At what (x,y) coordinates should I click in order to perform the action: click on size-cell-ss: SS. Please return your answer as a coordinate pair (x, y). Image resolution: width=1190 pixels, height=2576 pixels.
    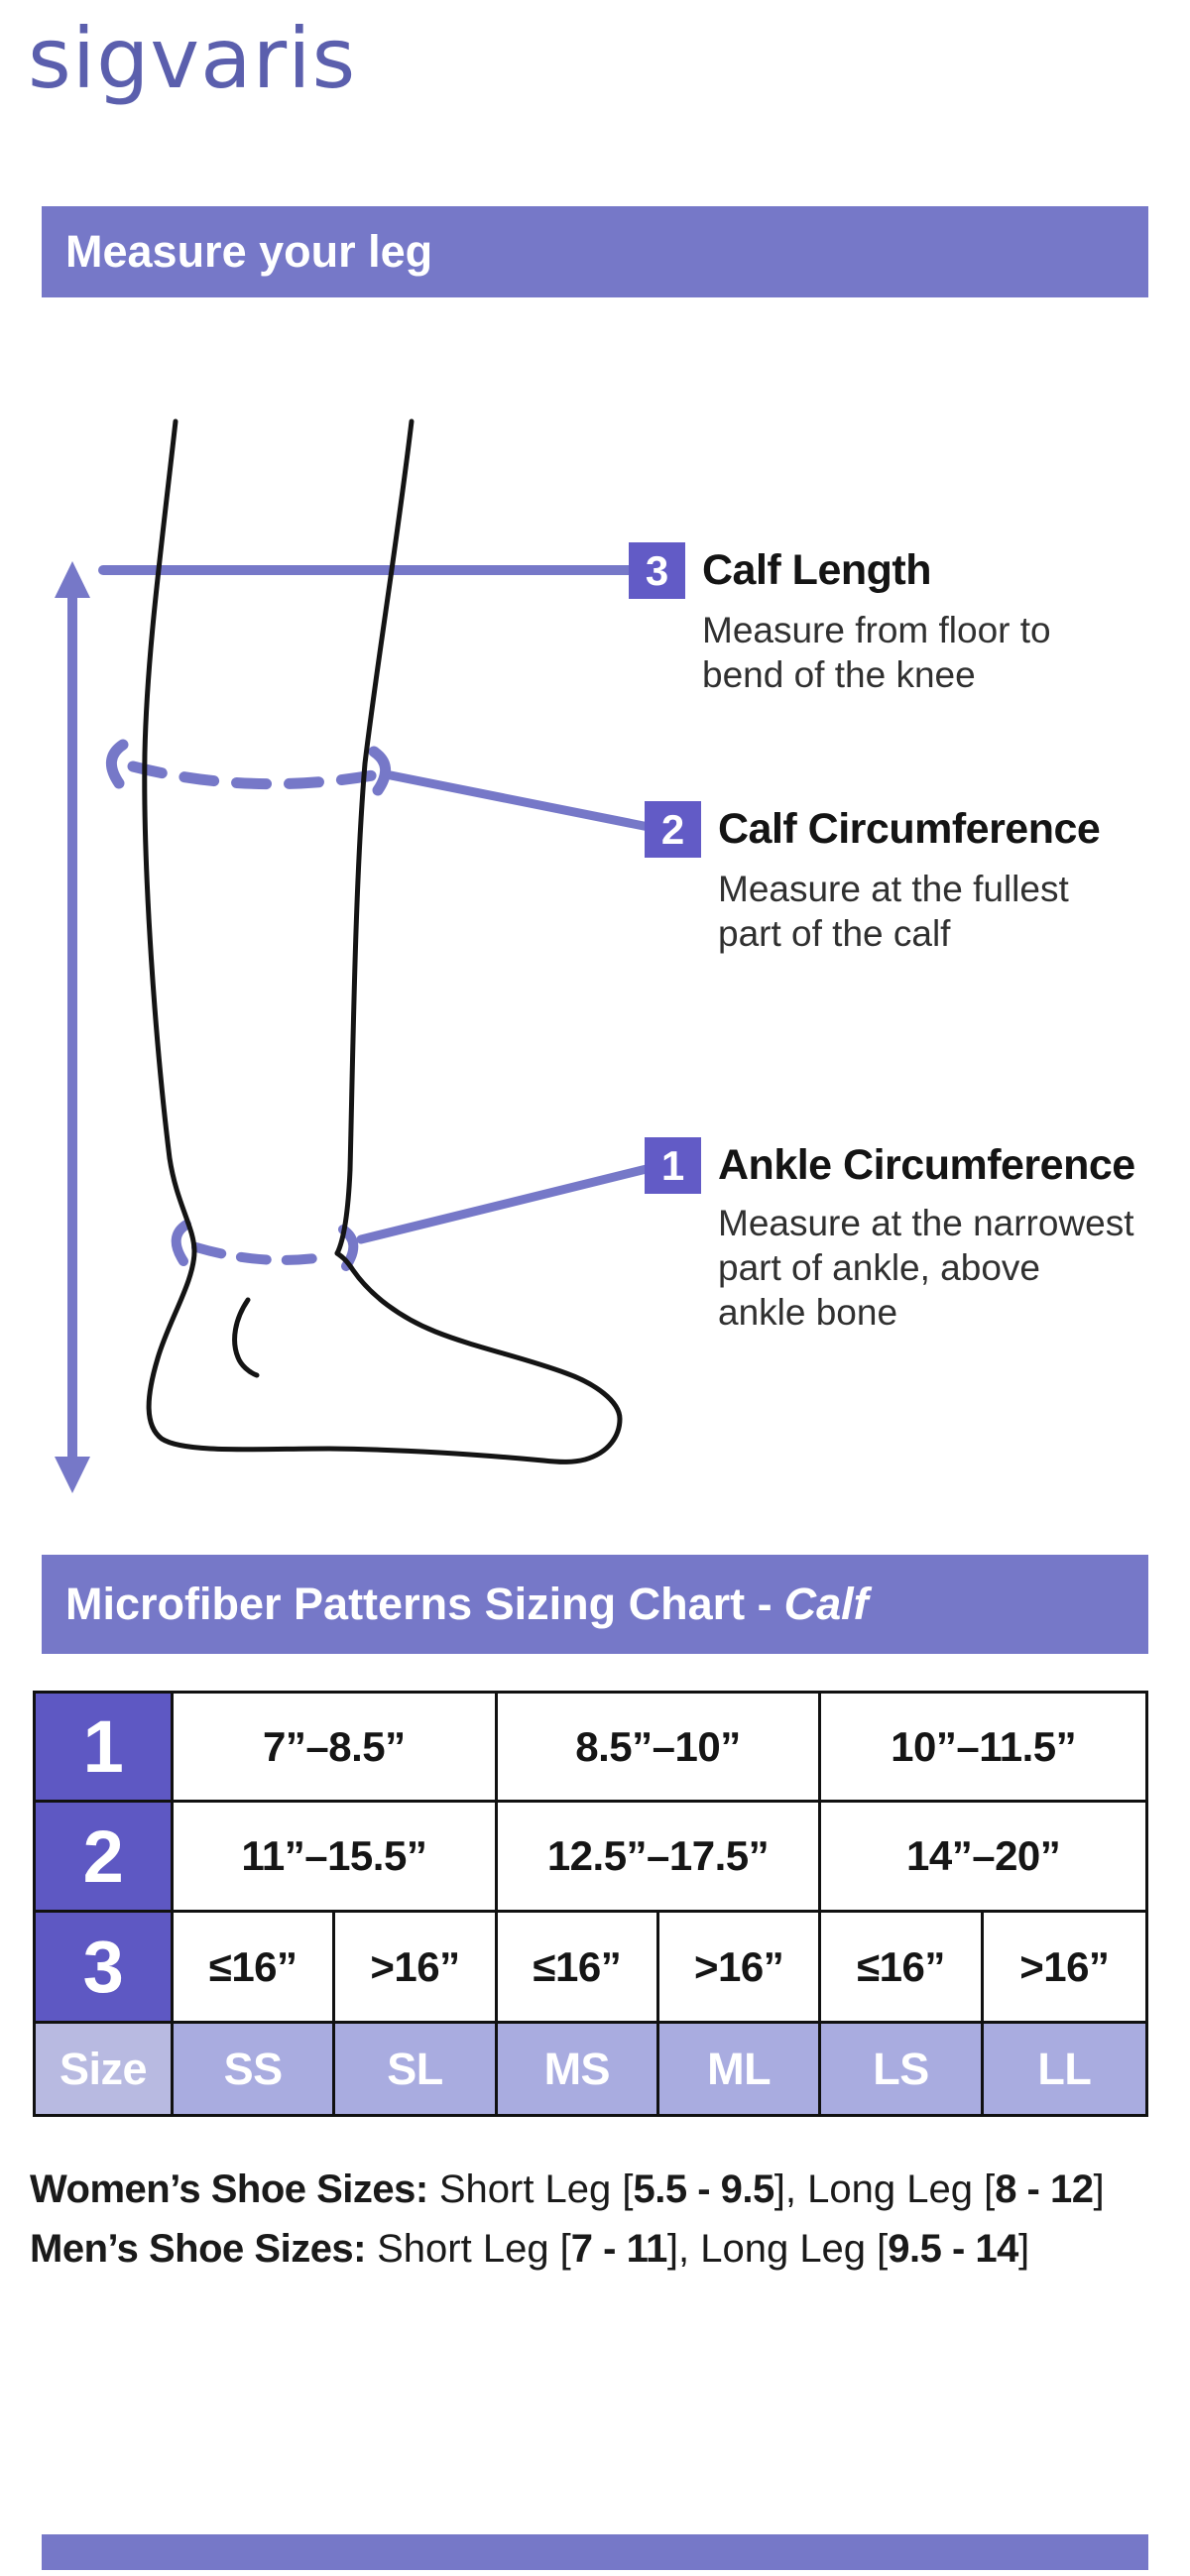
    Looking at the image, I should click on (255, 2069).